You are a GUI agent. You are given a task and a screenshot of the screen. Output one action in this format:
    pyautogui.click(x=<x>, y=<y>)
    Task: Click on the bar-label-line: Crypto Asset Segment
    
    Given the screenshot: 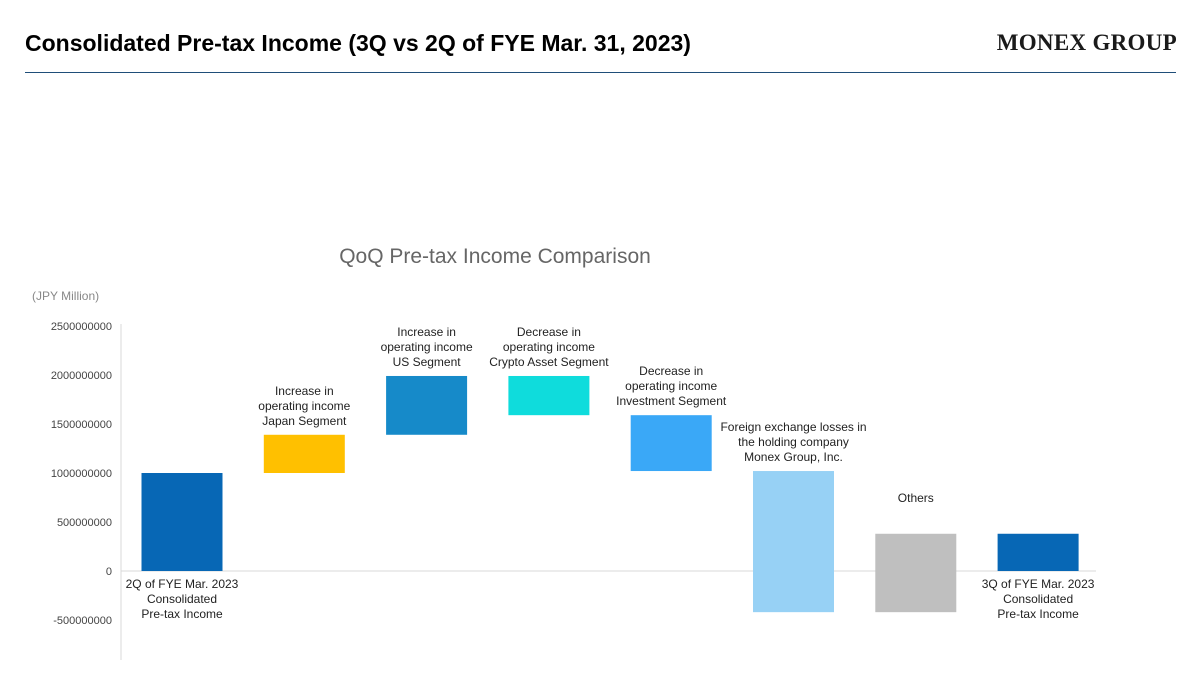 What is the action you would take?
    pyautogui.click(x=549, y=362)
    